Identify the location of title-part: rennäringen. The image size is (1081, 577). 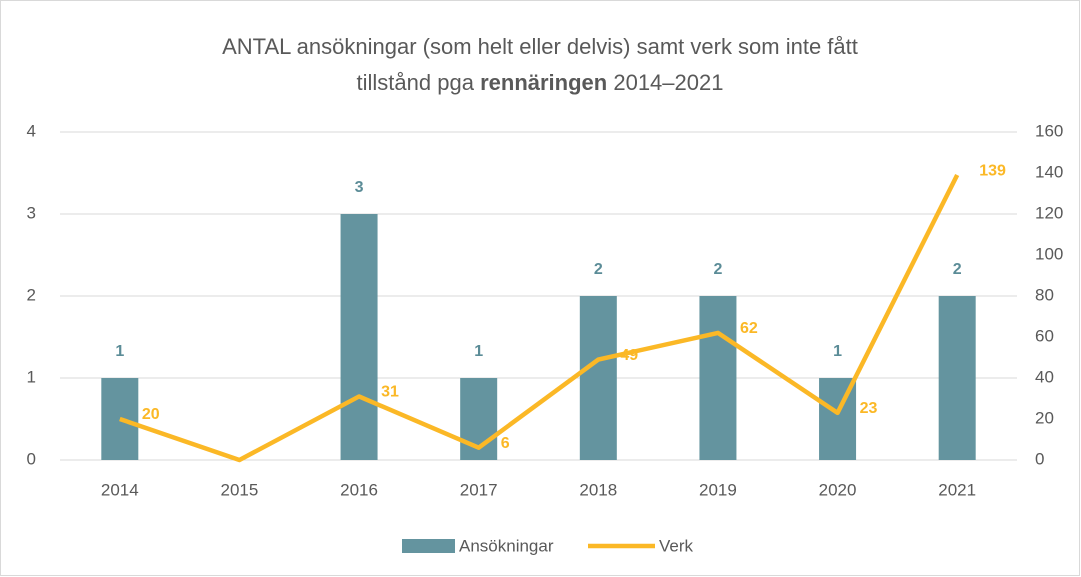
(543, 82).